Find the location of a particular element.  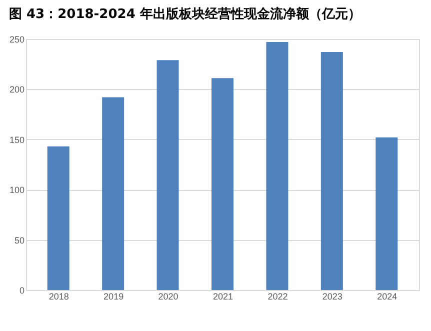

x-tick-label: 2020 is located at coordinates (168, 297).